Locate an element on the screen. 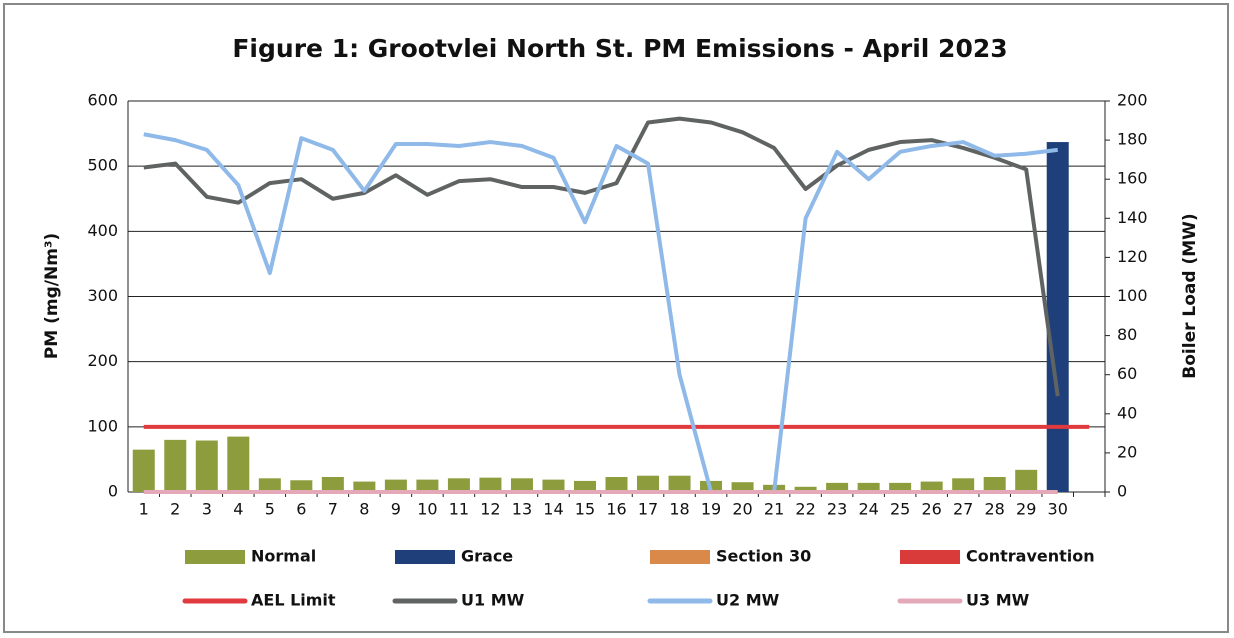 The image size is (1234, 638). legend-label: Grace is located at coordinates (487, 556).